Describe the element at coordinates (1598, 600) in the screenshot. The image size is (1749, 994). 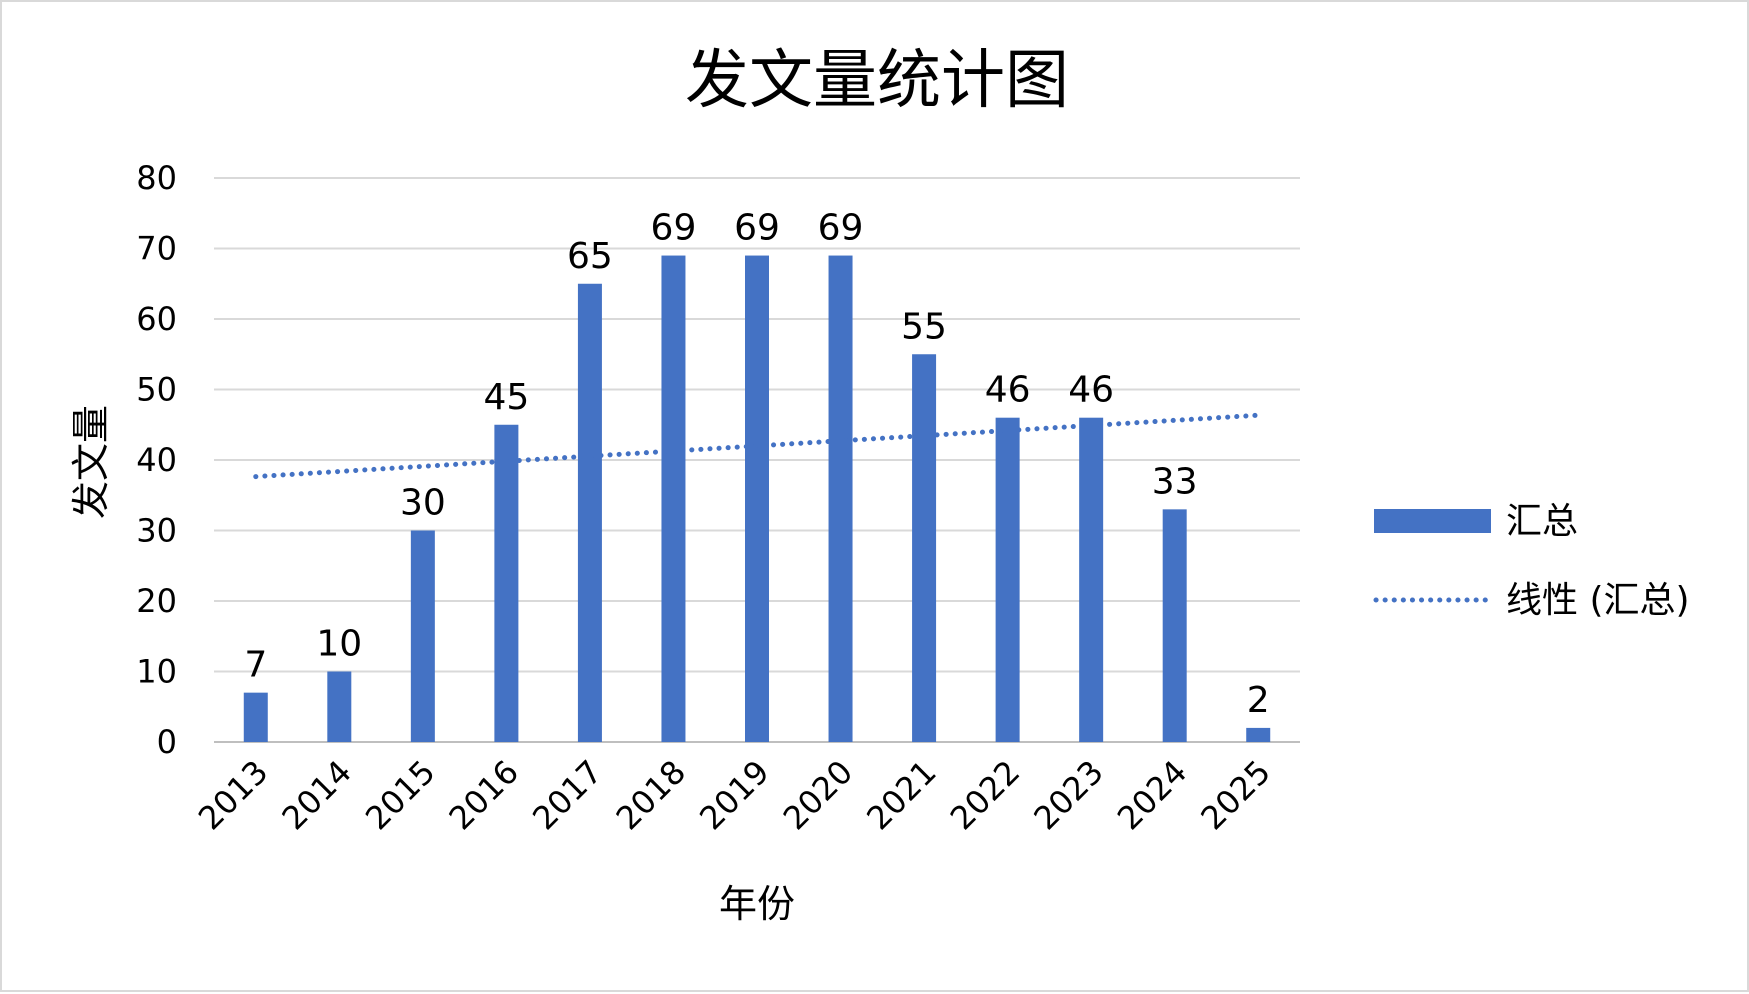
I see `legend-label-trendline: 线性 (汇总)` at that location.